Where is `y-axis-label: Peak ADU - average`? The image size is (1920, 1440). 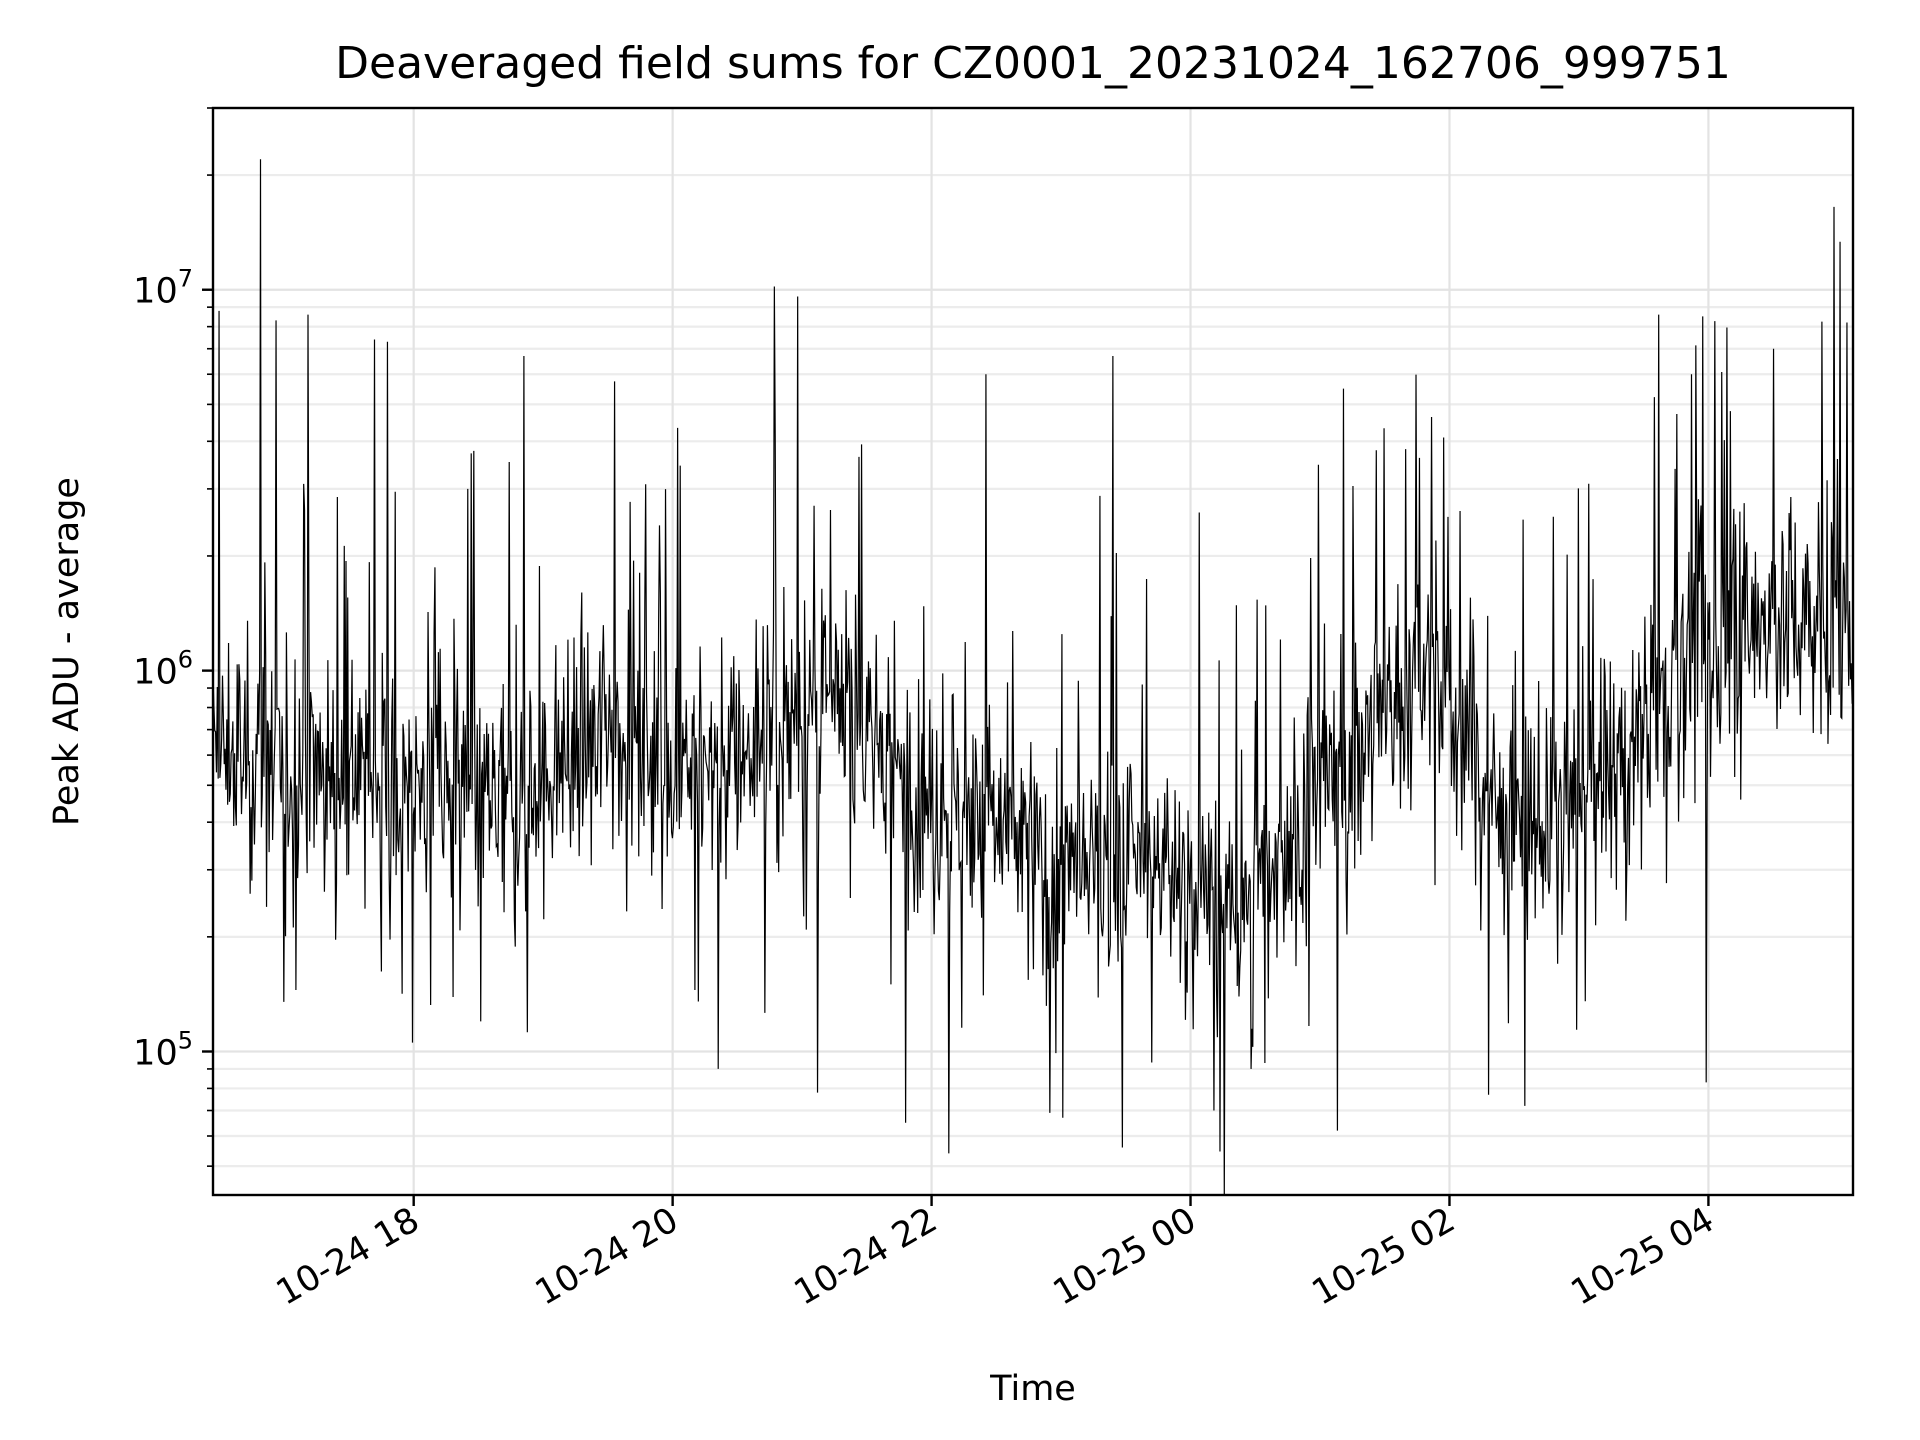
y-axis-label: Peak ADU - average is located at coordinates (67, 651).